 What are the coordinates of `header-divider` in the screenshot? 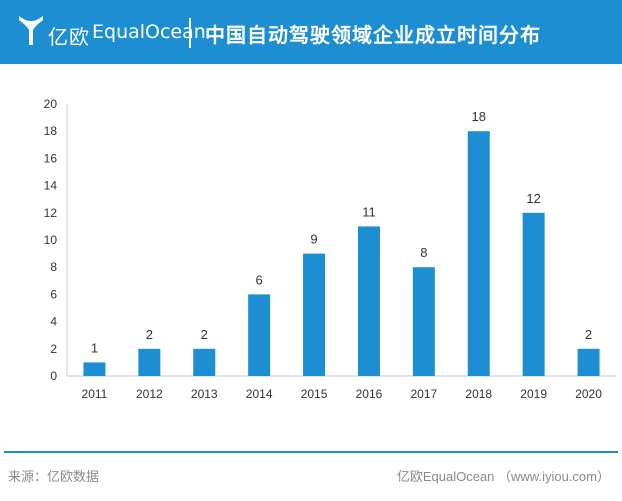 It's located at (190, 33).